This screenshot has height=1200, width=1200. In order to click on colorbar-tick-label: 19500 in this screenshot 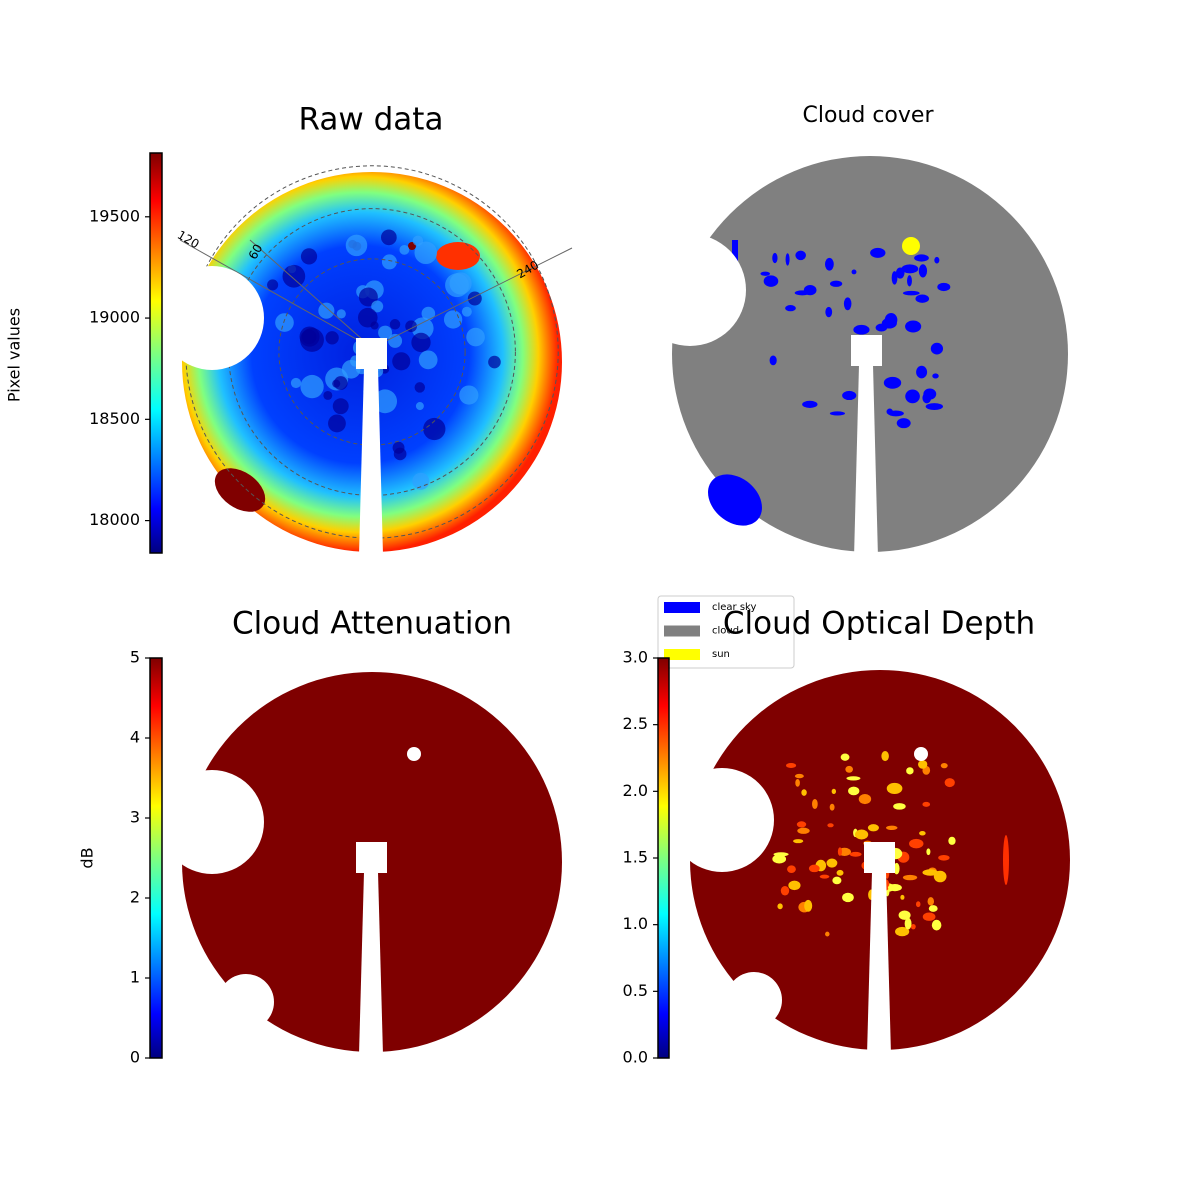, I will do `click(114, 215)`.